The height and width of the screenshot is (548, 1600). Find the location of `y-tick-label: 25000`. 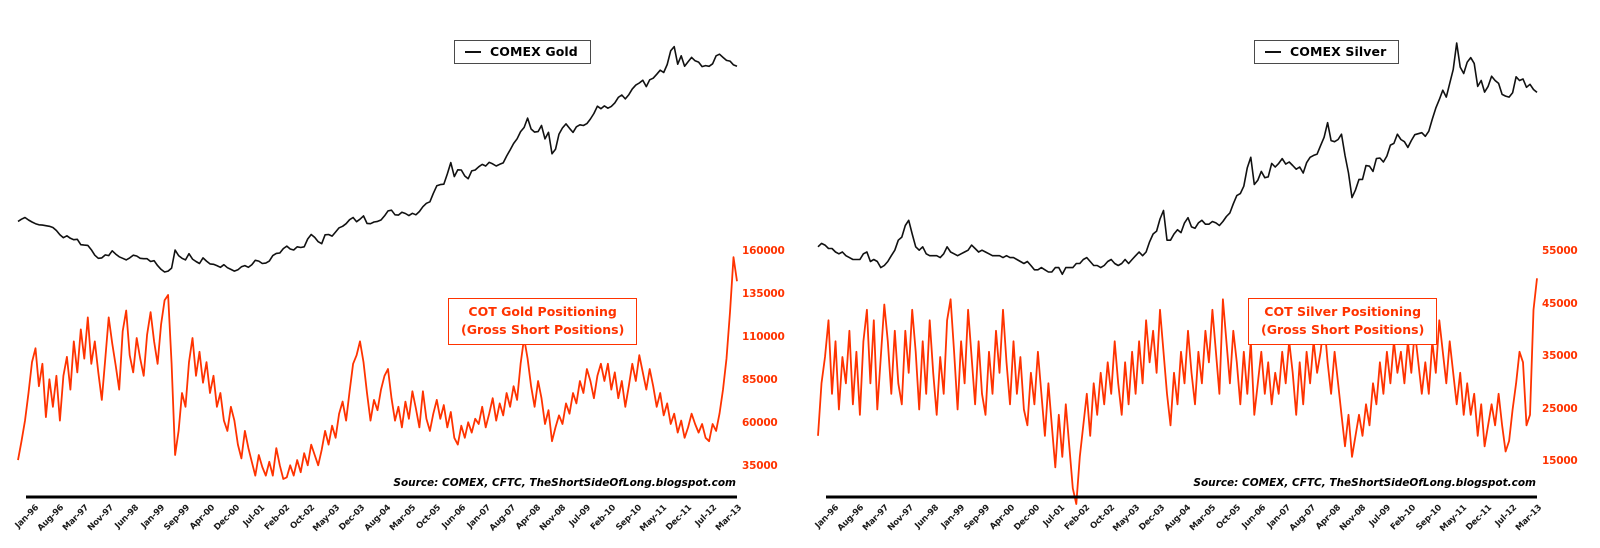

y-tick-label: 25000 is located at coordinates (1560, 408).